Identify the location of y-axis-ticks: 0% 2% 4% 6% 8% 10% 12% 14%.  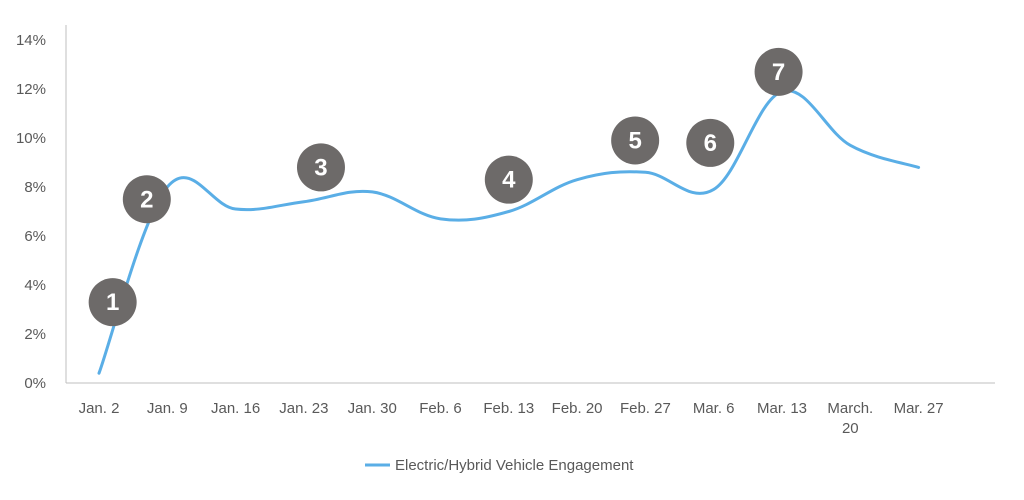
(31, 212).